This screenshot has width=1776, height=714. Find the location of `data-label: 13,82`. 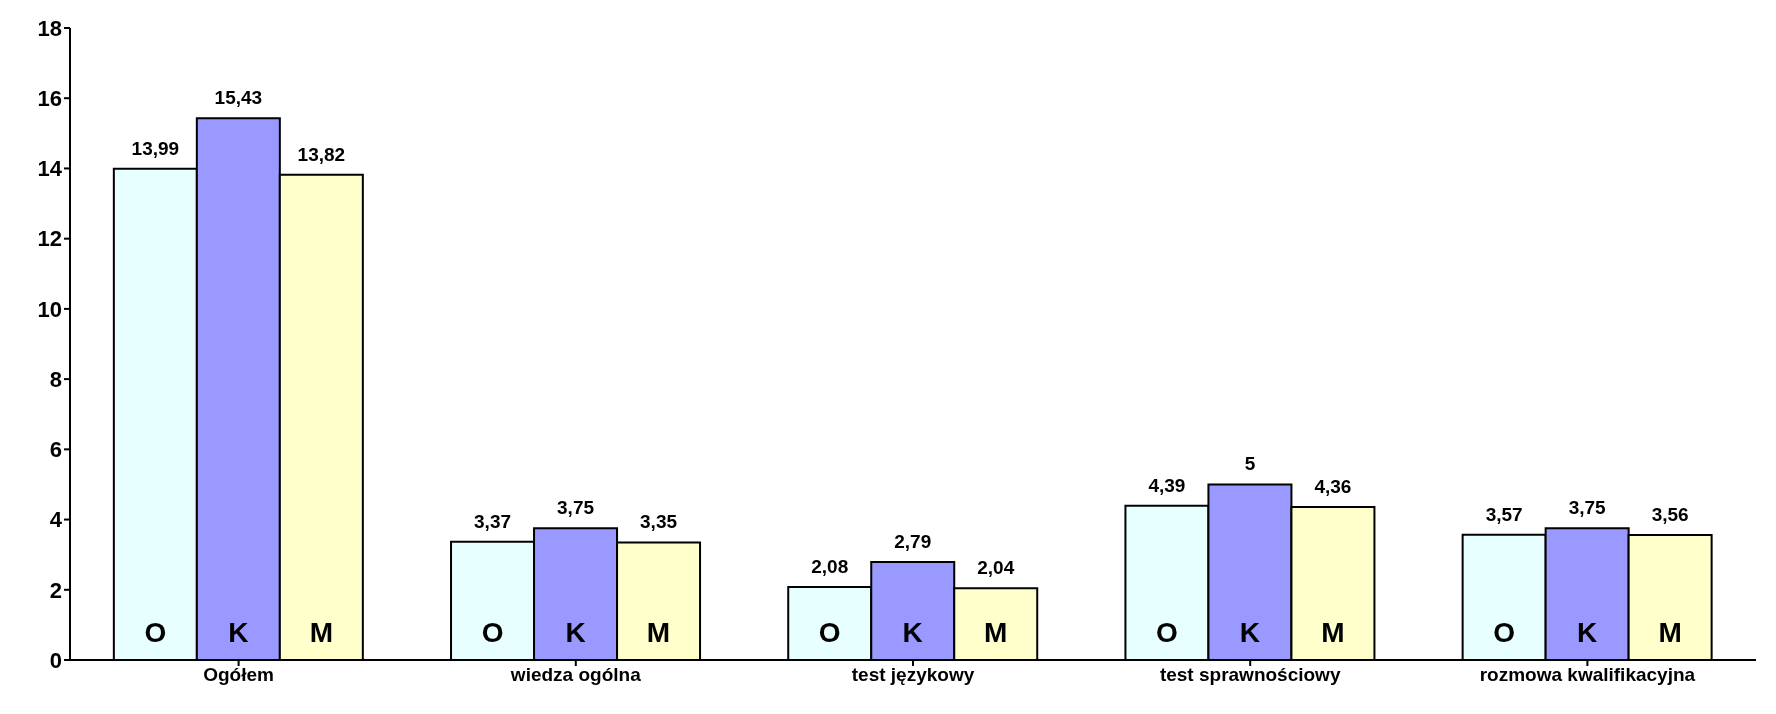

data-label: 13,82 is located at coordinates (321, 154).